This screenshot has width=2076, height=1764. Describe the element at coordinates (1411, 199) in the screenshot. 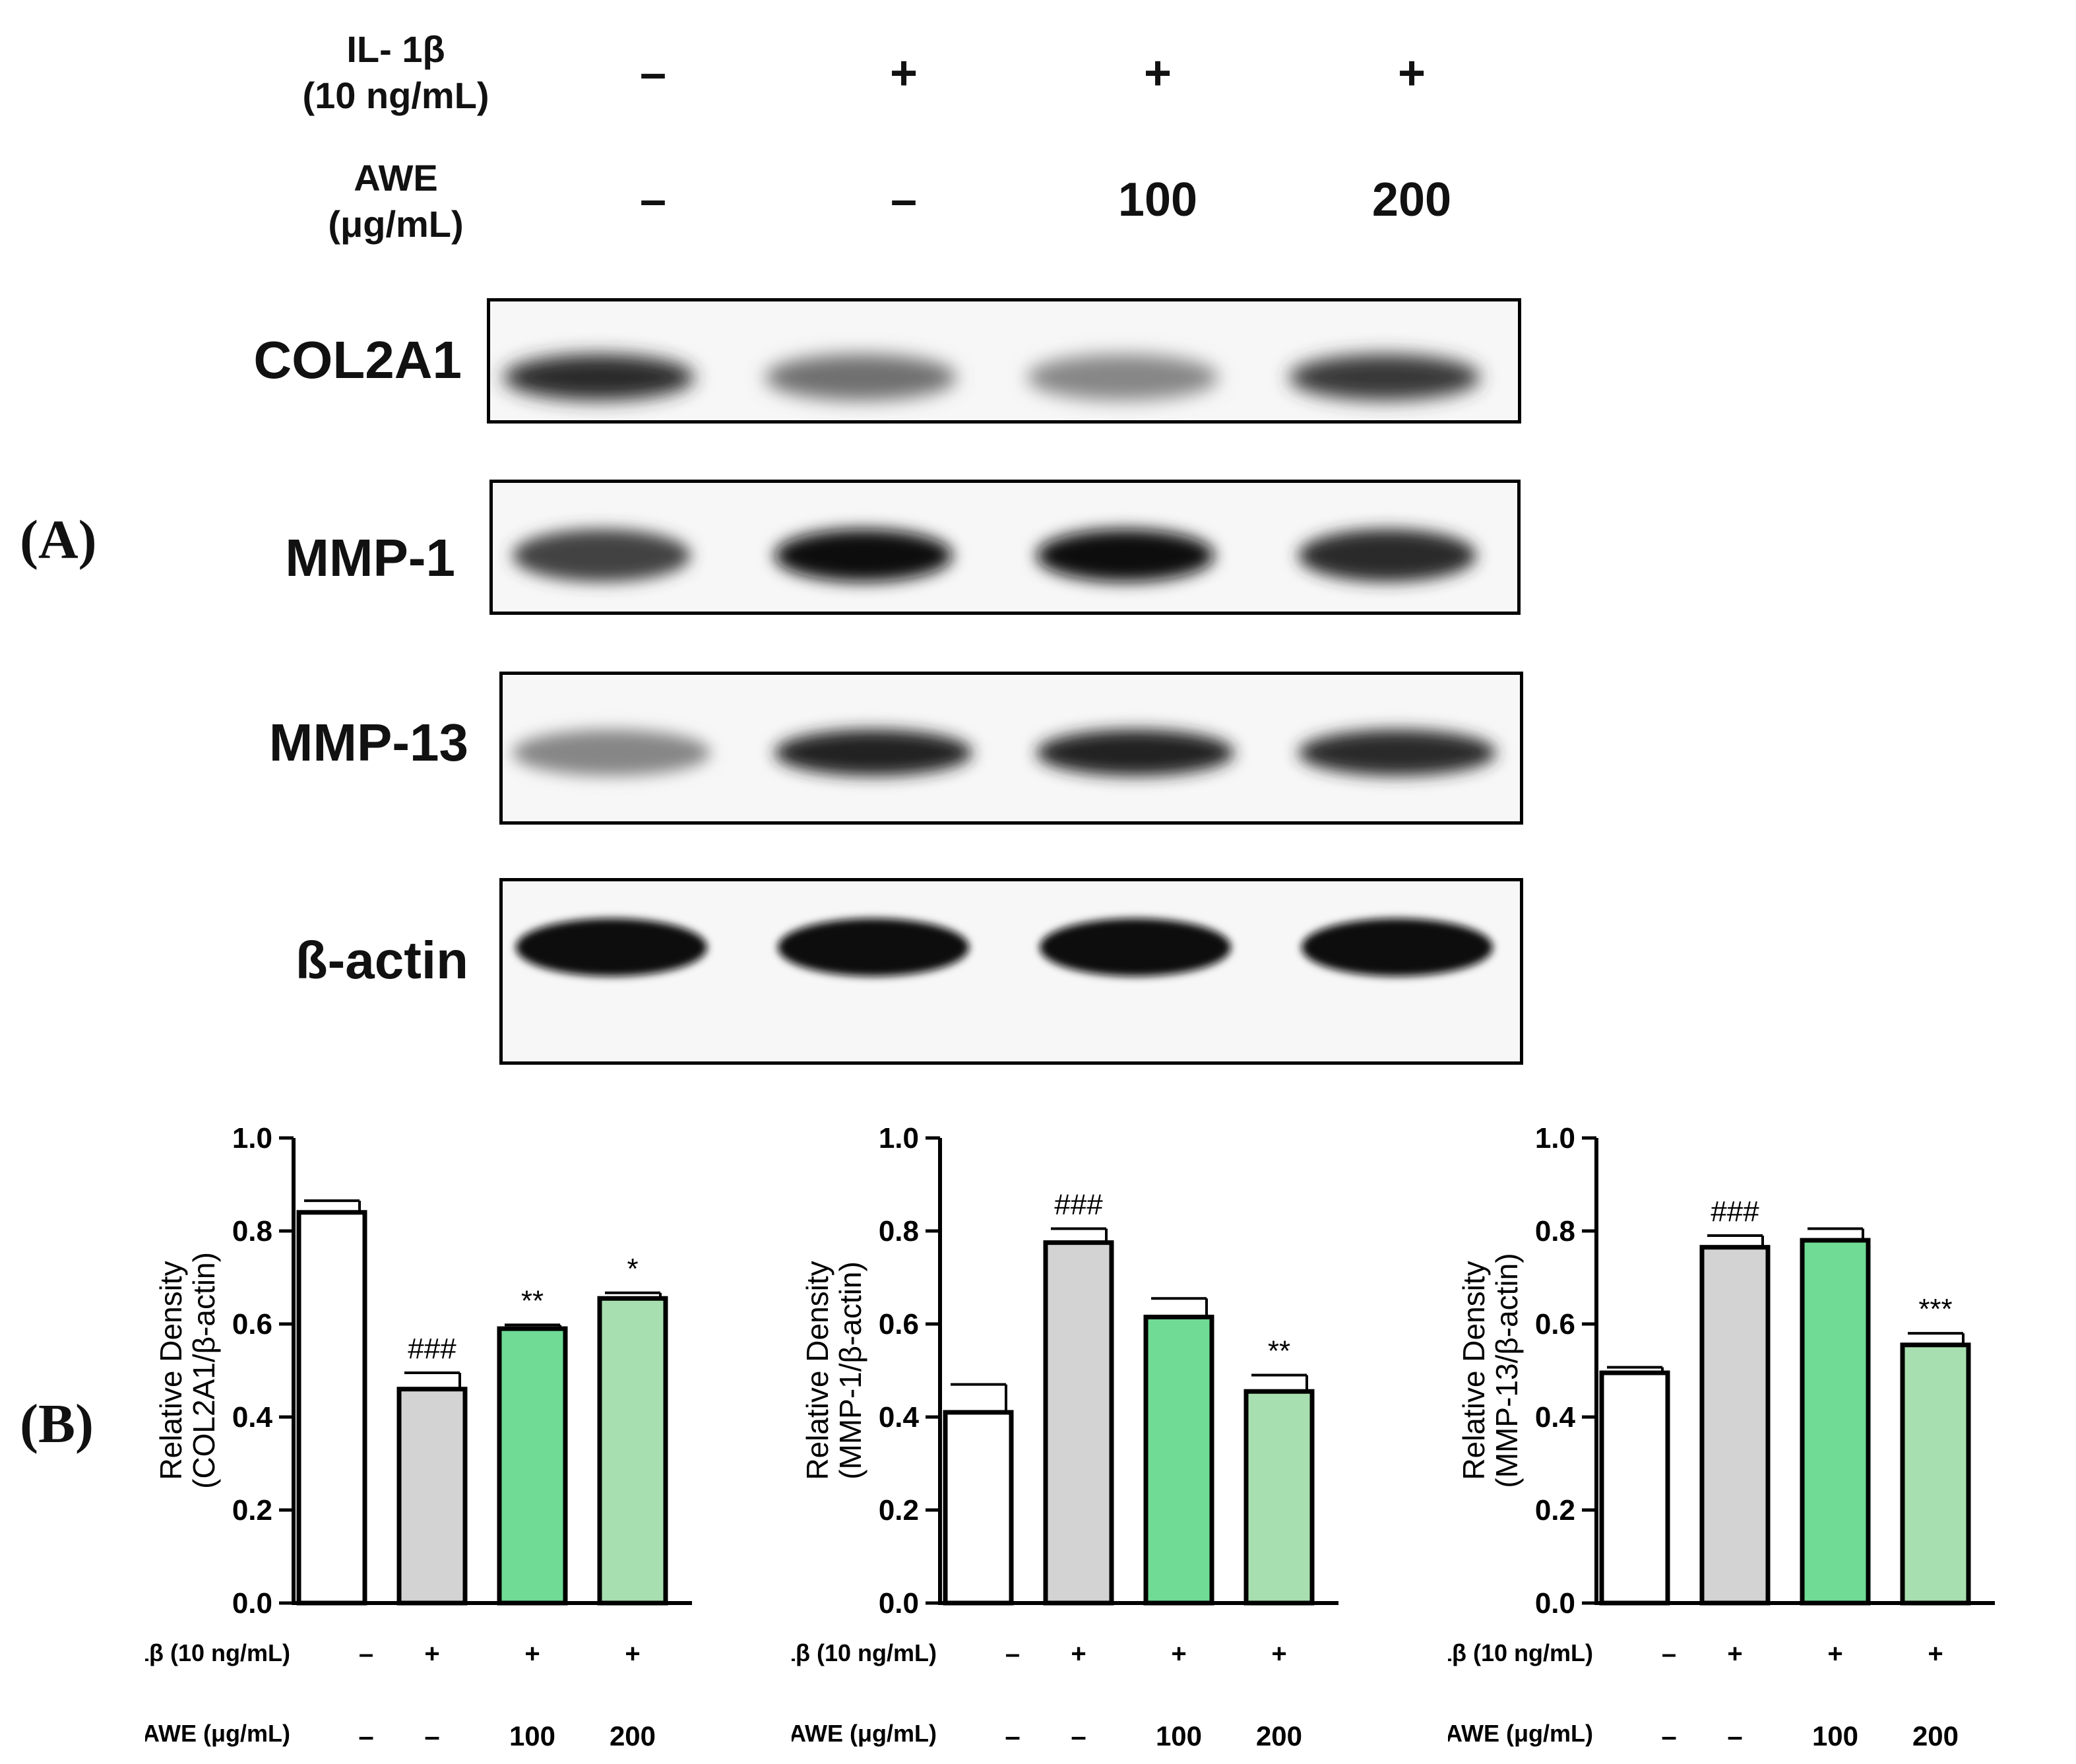

I see `awe-header-lane-4: 200` at that location.